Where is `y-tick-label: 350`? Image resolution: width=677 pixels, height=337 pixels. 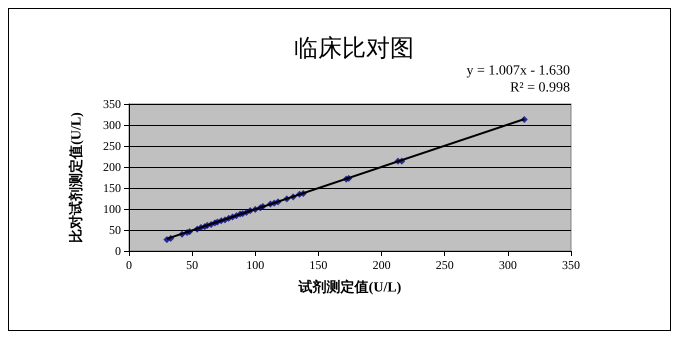 y-tick-label: 350 is located at coordinates (112, 104).